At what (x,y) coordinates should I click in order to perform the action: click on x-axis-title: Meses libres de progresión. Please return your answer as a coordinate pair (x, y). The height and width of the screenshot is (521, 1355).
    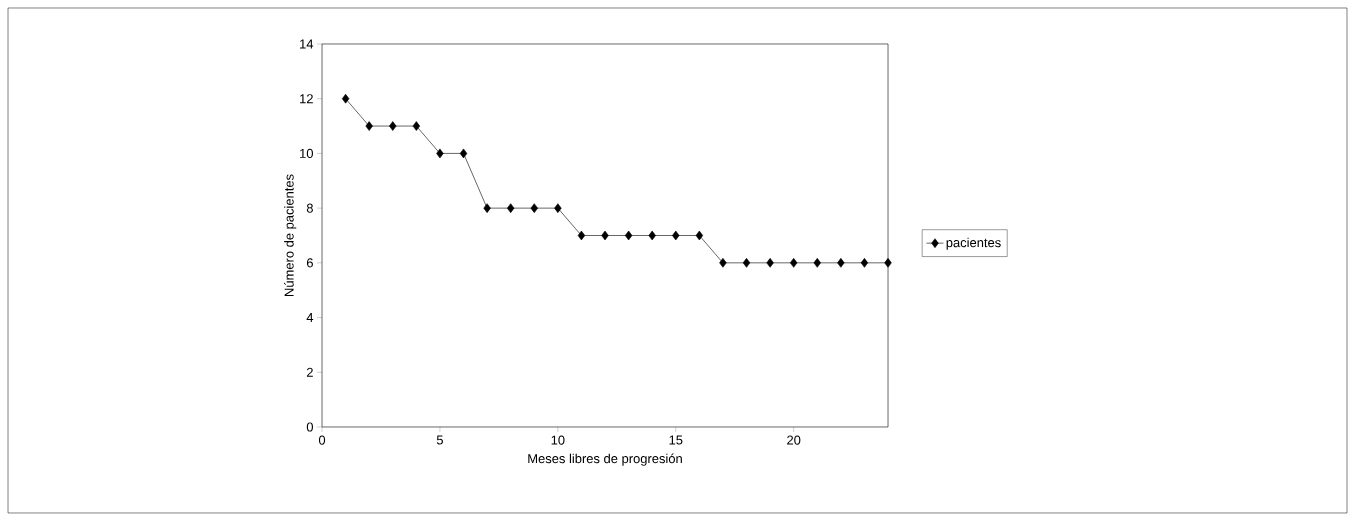
    Looking at the image, I should click on (605, 459).